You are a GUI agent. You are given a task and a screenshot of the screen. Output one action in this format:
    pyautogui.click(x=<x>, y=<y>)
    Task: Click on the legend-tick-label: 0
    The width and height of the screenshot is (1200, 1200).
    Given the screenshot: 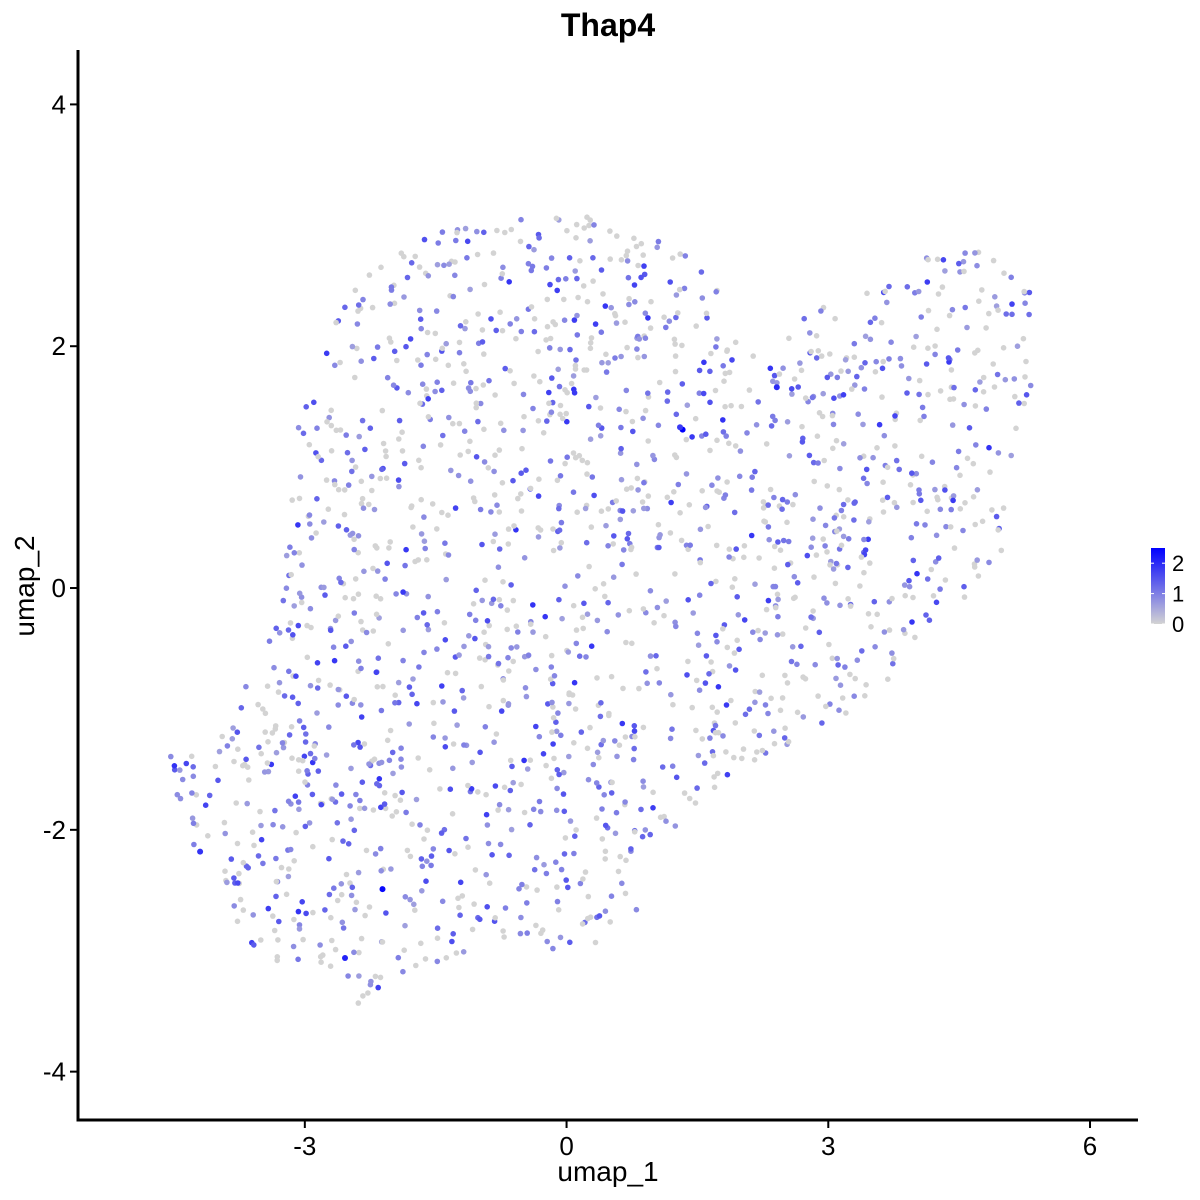 What is the action you would take?
    pyautogui.click(x=1178, y=624)
    